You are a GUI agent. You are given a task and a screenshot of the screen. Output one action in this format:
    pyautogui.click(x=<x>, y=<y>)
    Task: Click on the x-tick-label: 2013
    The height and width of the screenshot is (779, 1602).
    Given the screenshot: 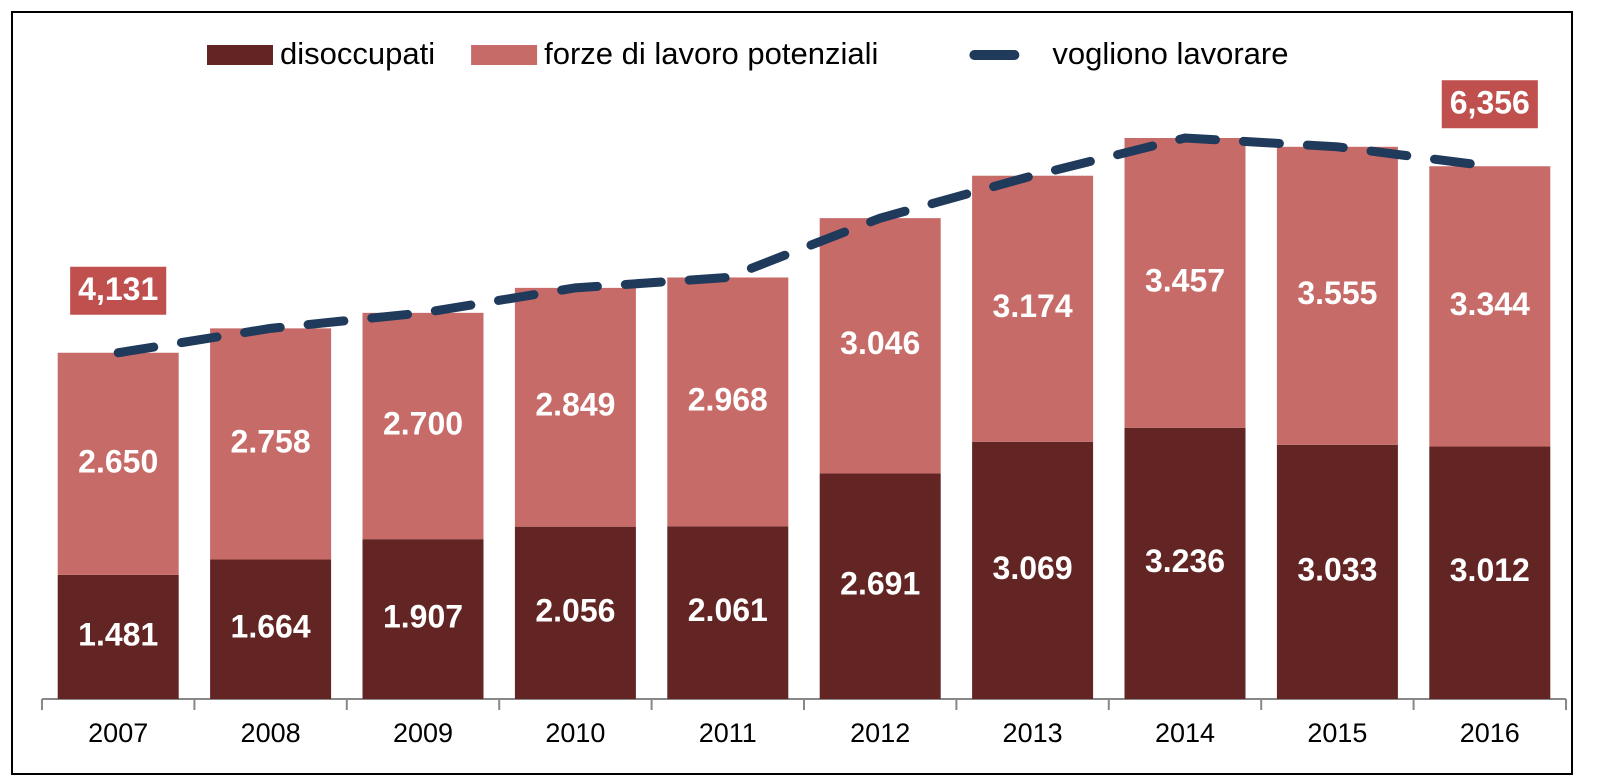 What is the action you would take?
    pyautogui.click(x=1033, y=733)
    